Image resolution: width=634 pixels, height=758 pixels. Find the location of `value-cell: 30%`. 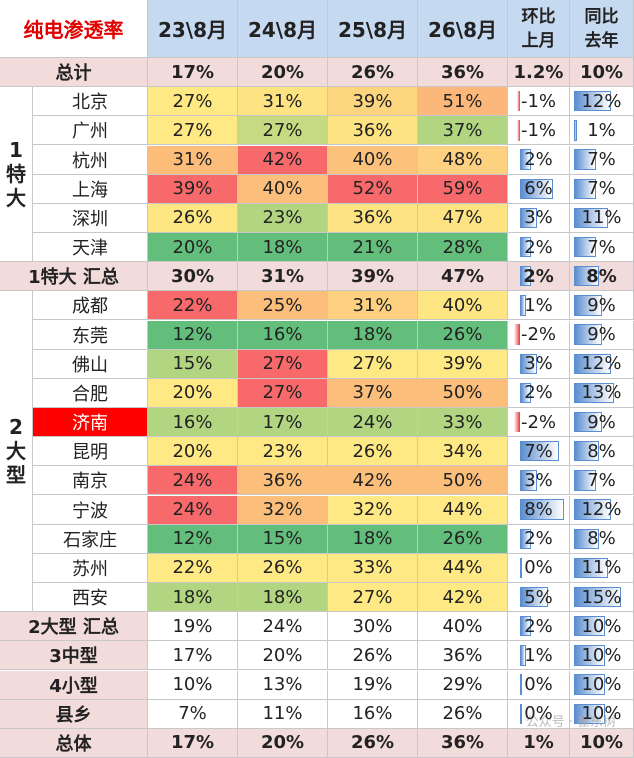

value-cell: 30% is located at coordinates (373, 627).